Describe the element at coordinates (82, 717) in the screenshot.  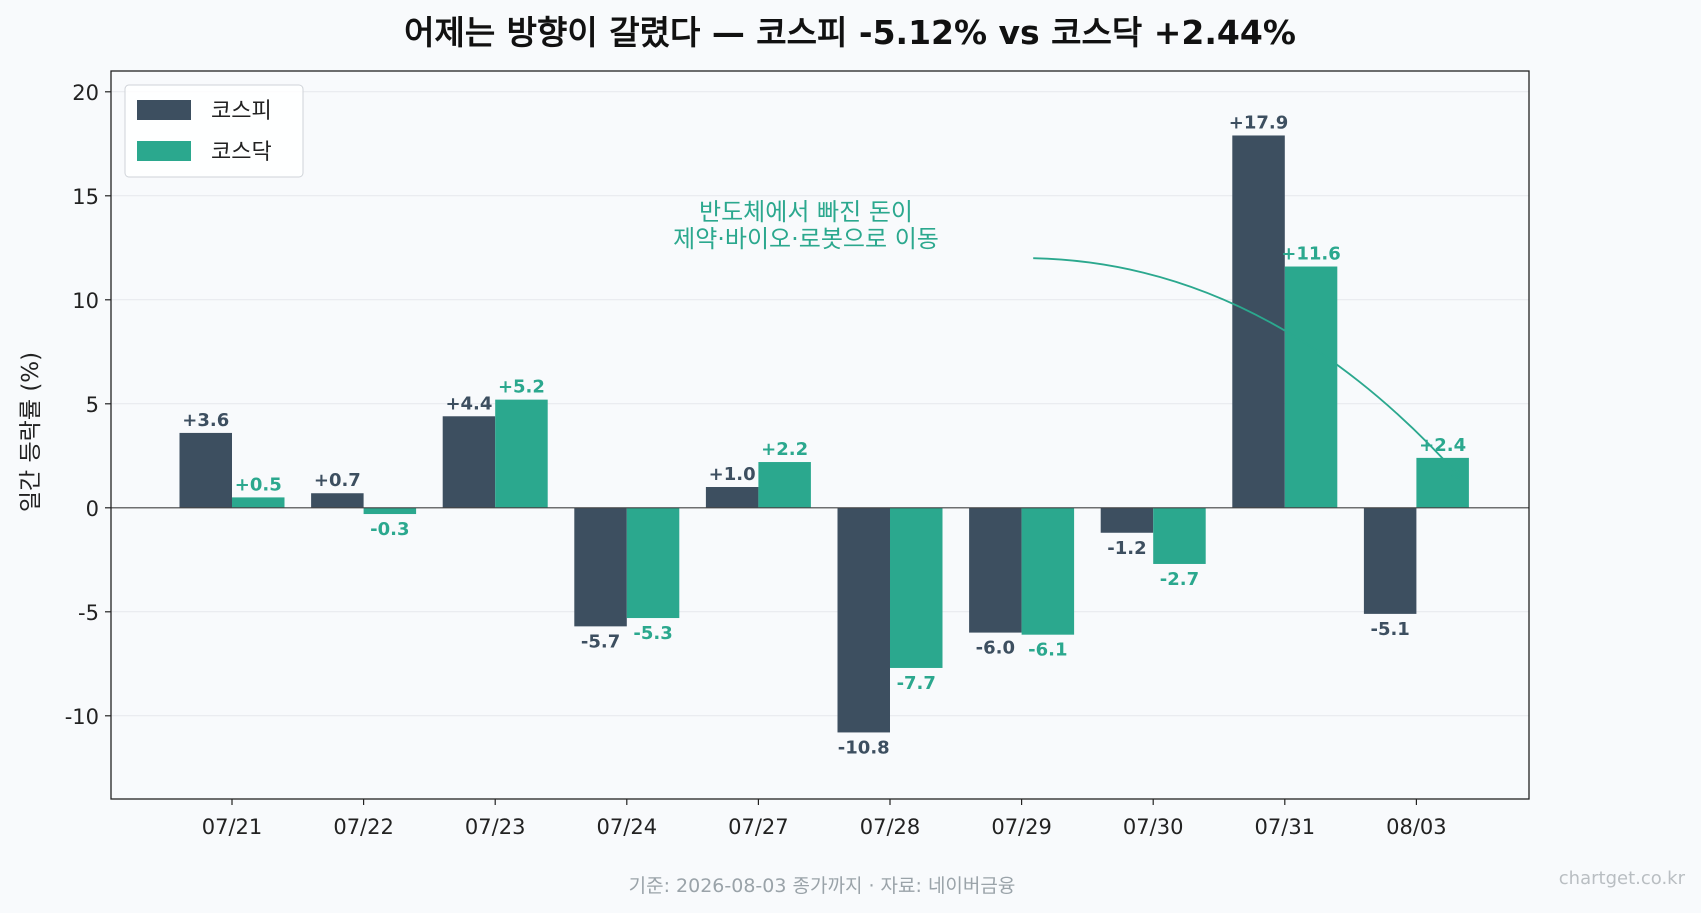
I see `y-tick-label: -10` at that location.